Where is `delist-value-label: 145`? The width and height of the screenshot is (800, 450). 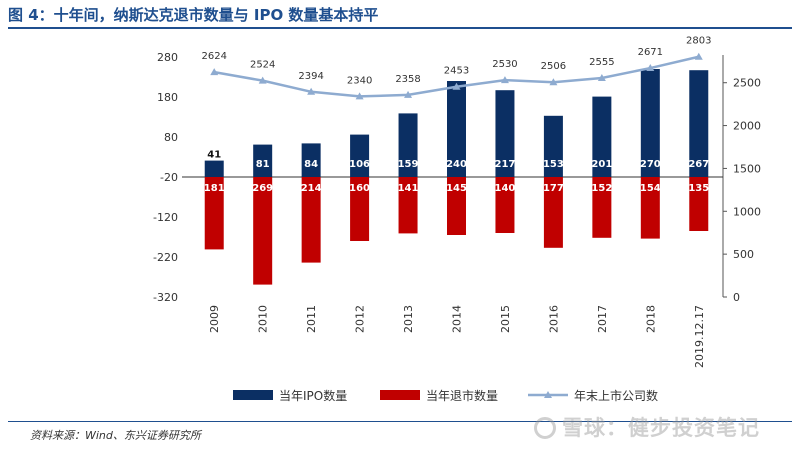 delist-value-label: 145 is located at coordinates (456, 188).